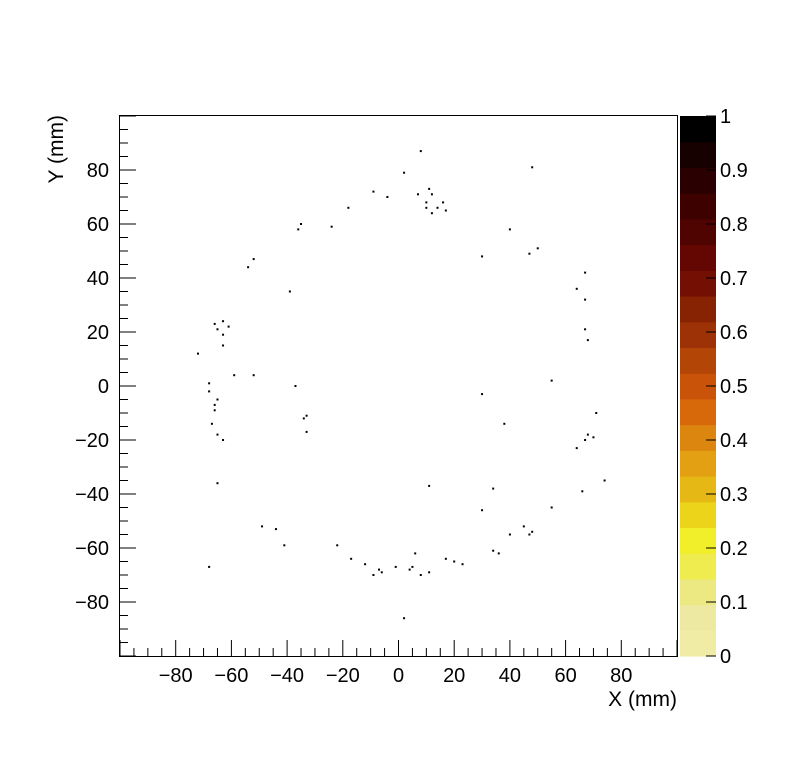 The width and height of the screenshot is (796, 772). What do you see at coordinates (725, 117) in the screenshot?
I see `palette-label-10: 1` at bounding box center [725, 117].